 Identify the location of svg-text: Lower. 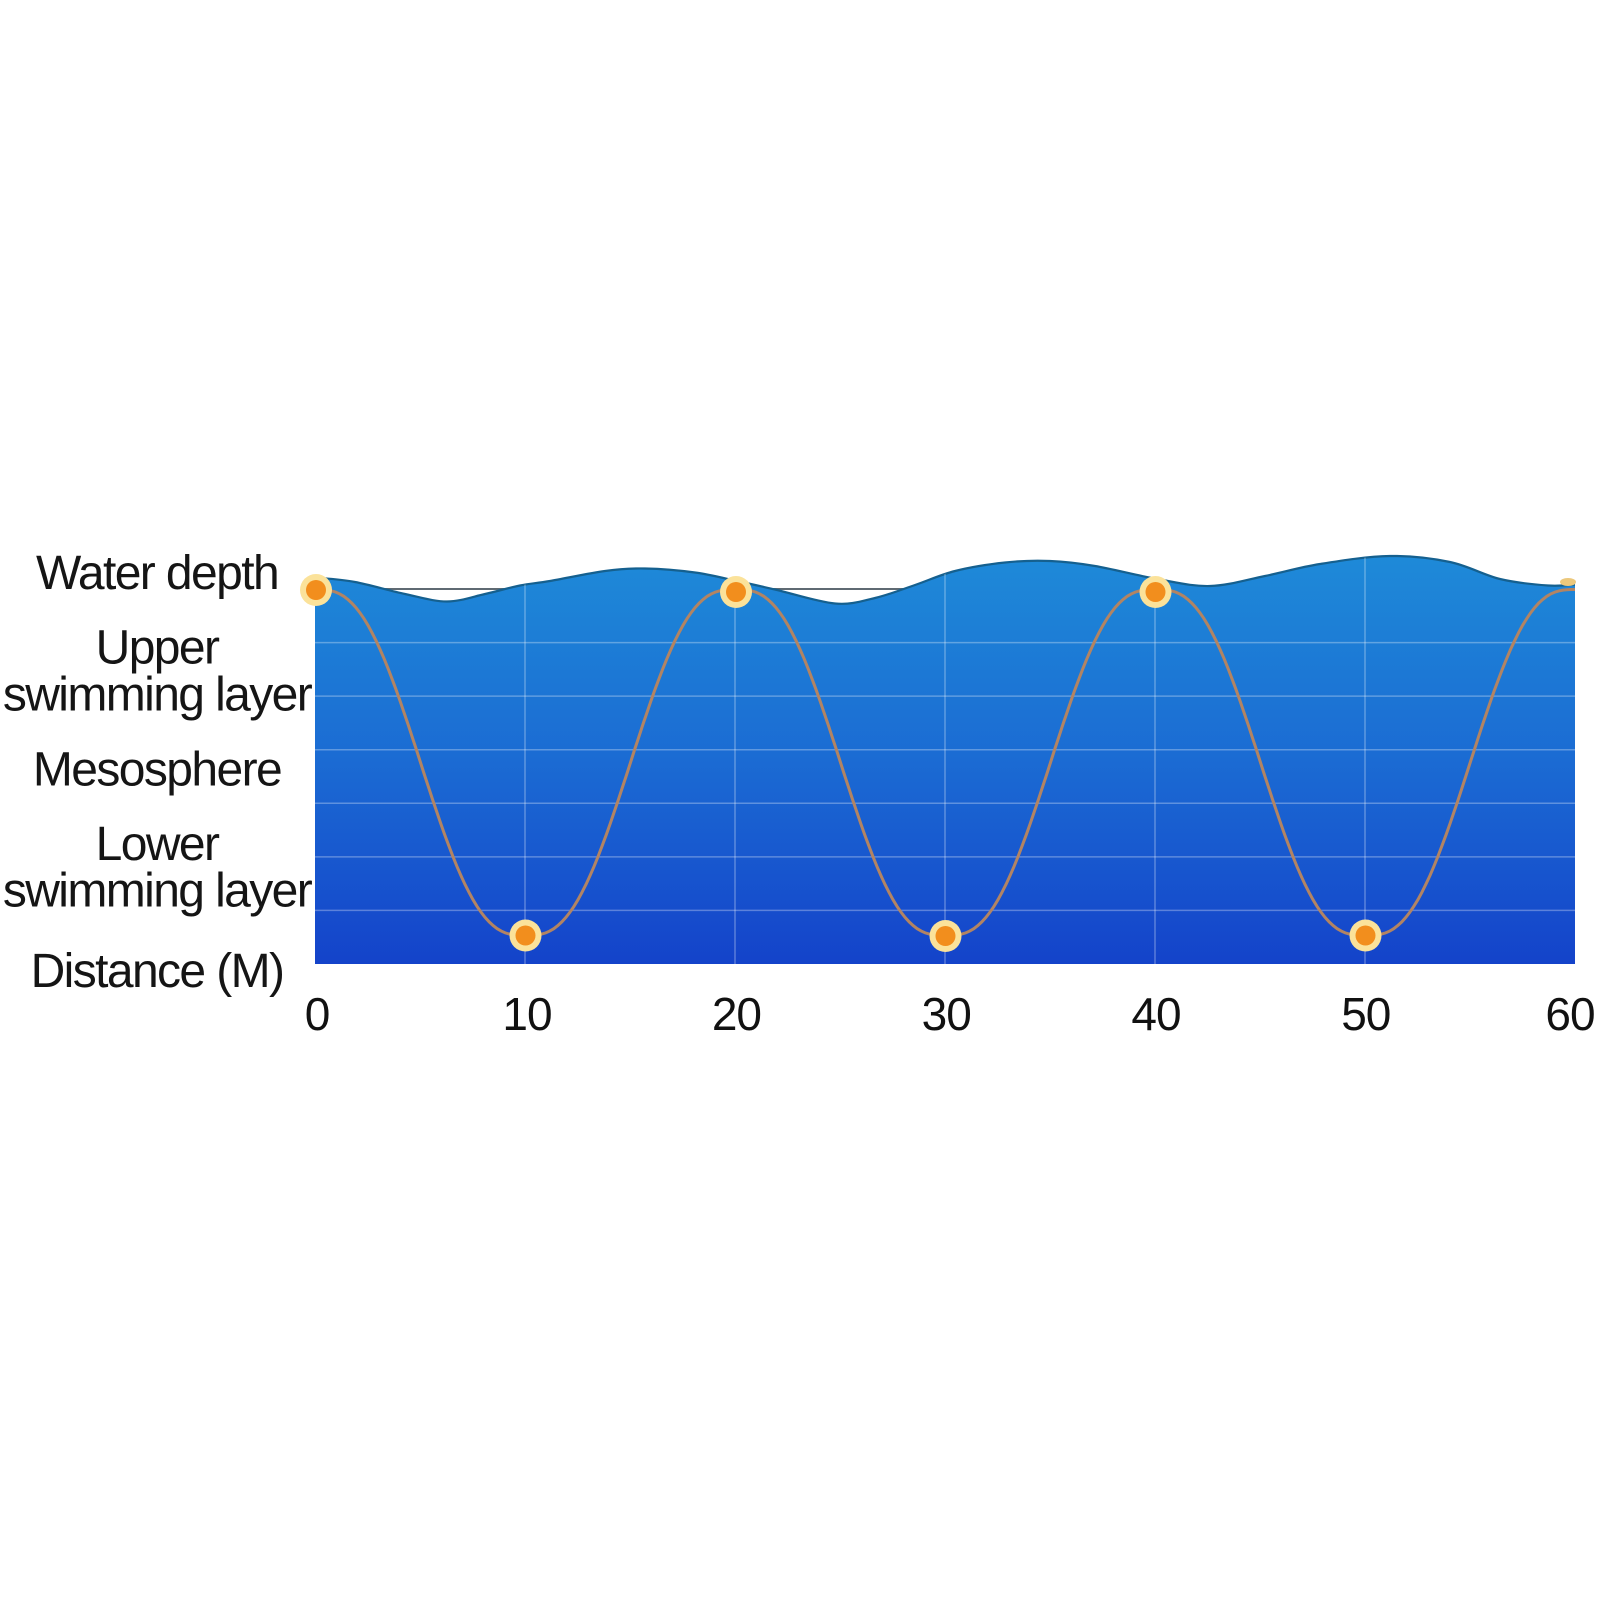
(158, 844).